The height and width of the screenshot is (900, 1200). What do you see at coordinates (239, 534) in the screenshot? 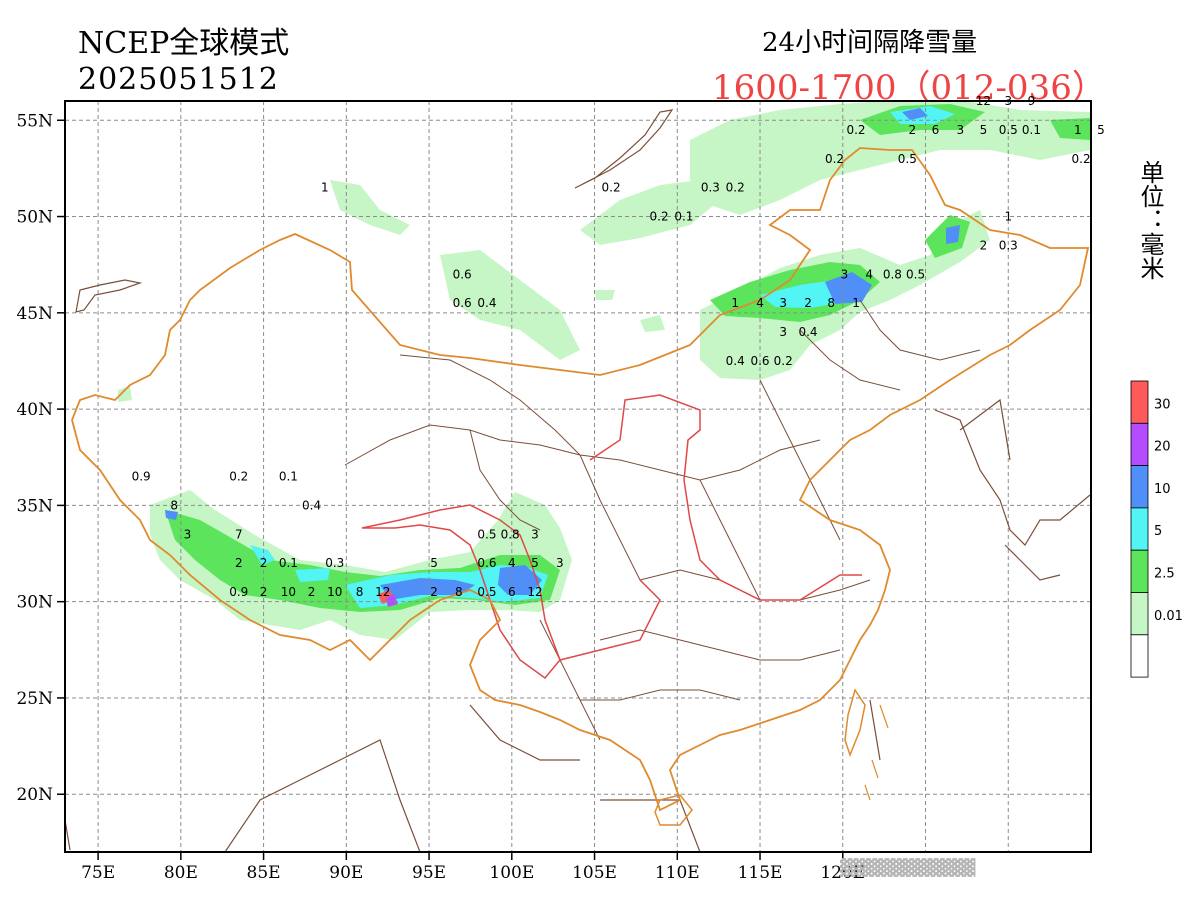
I see `snow-value-label: 7` at bounding box center [239, 534].